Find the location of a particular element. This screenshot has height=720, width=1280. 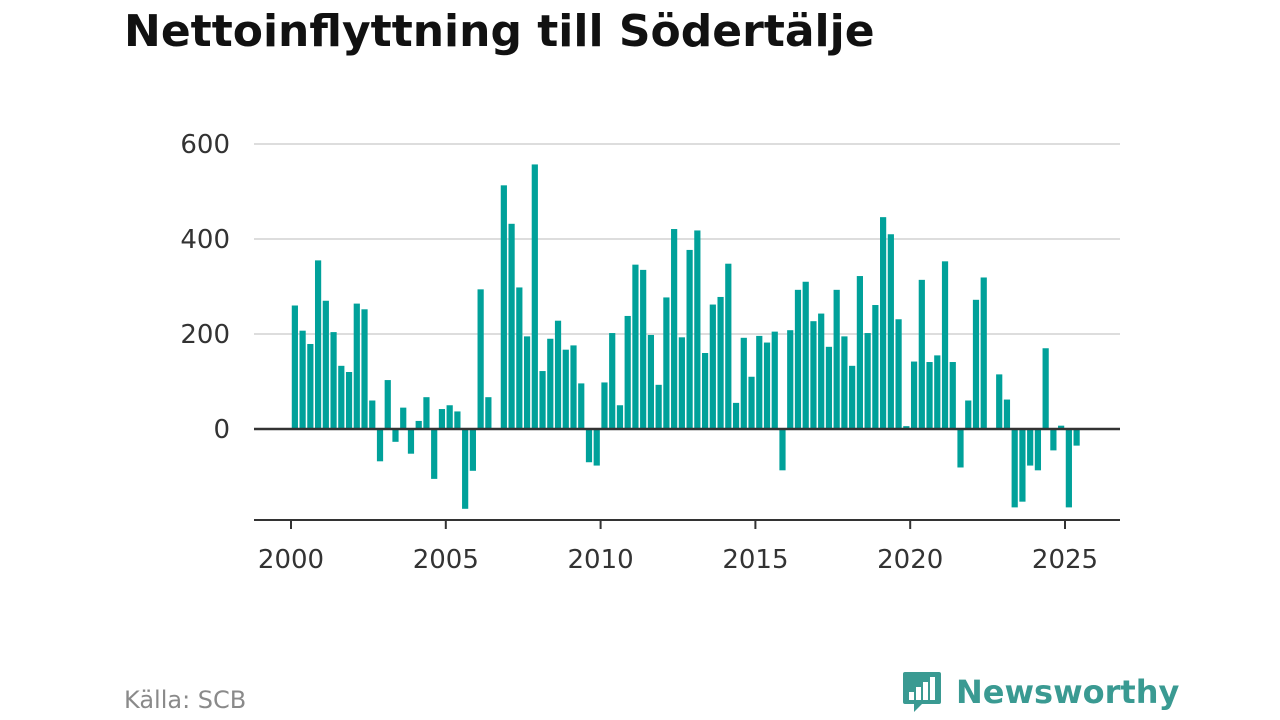

bar-2020-Q2 is located at coordinates (921, 354).